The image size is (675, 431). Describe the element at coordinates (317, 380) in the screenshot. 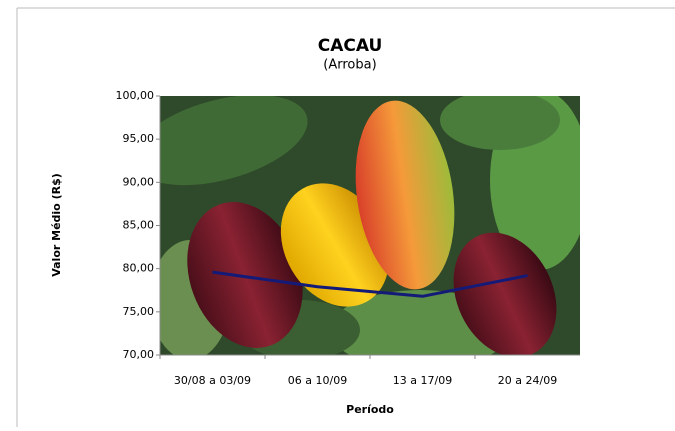

I see `x-tick-label: 06 a 10/09` at that location.